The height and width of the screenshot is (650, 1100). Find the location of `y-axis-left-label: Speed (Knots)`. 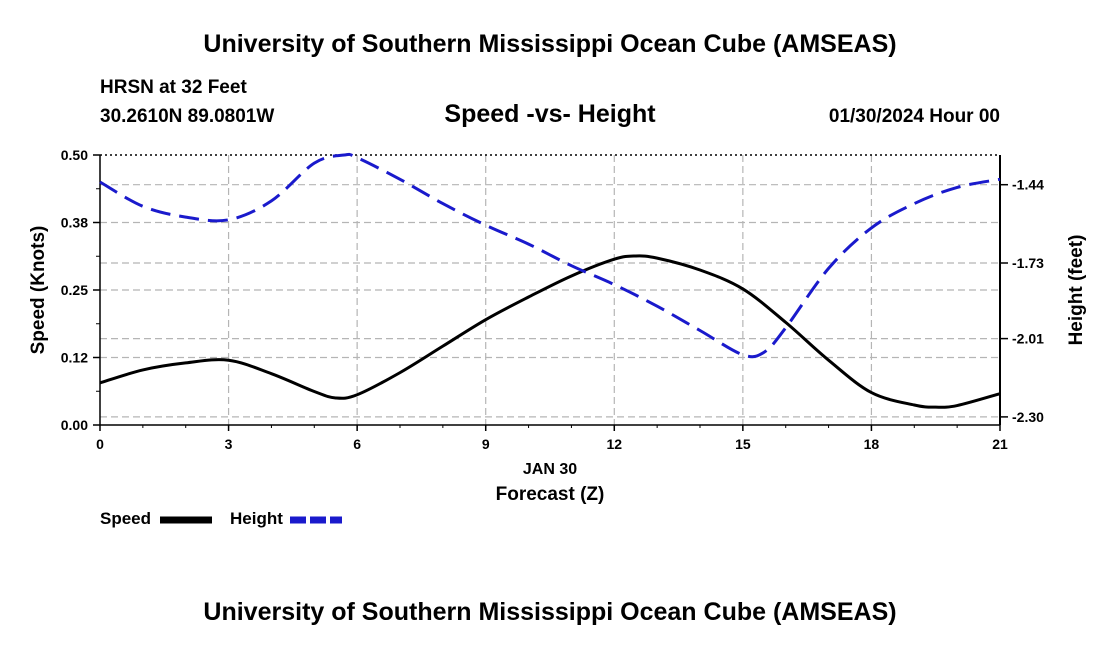

y-axis-left-label: Speed (Knots) is located at coordinates (38, 290).